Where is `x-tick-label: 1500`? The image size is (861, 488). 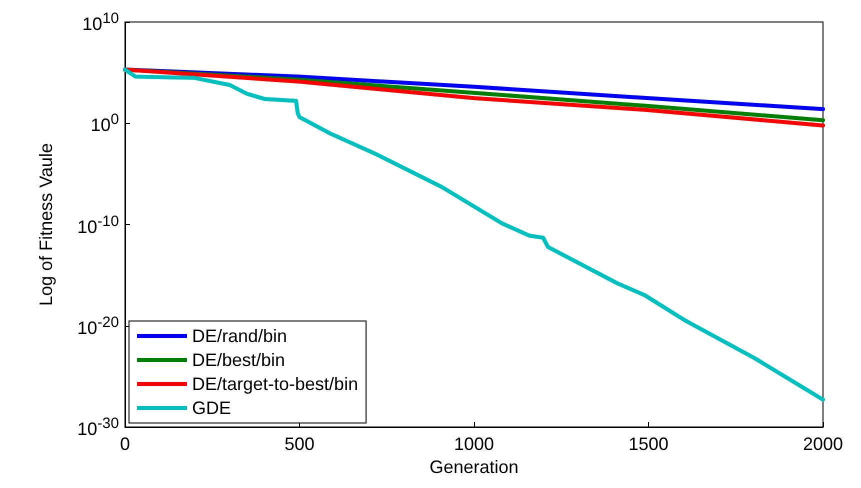 x-tick-label: 1500 is located at coordinates (648, 444).